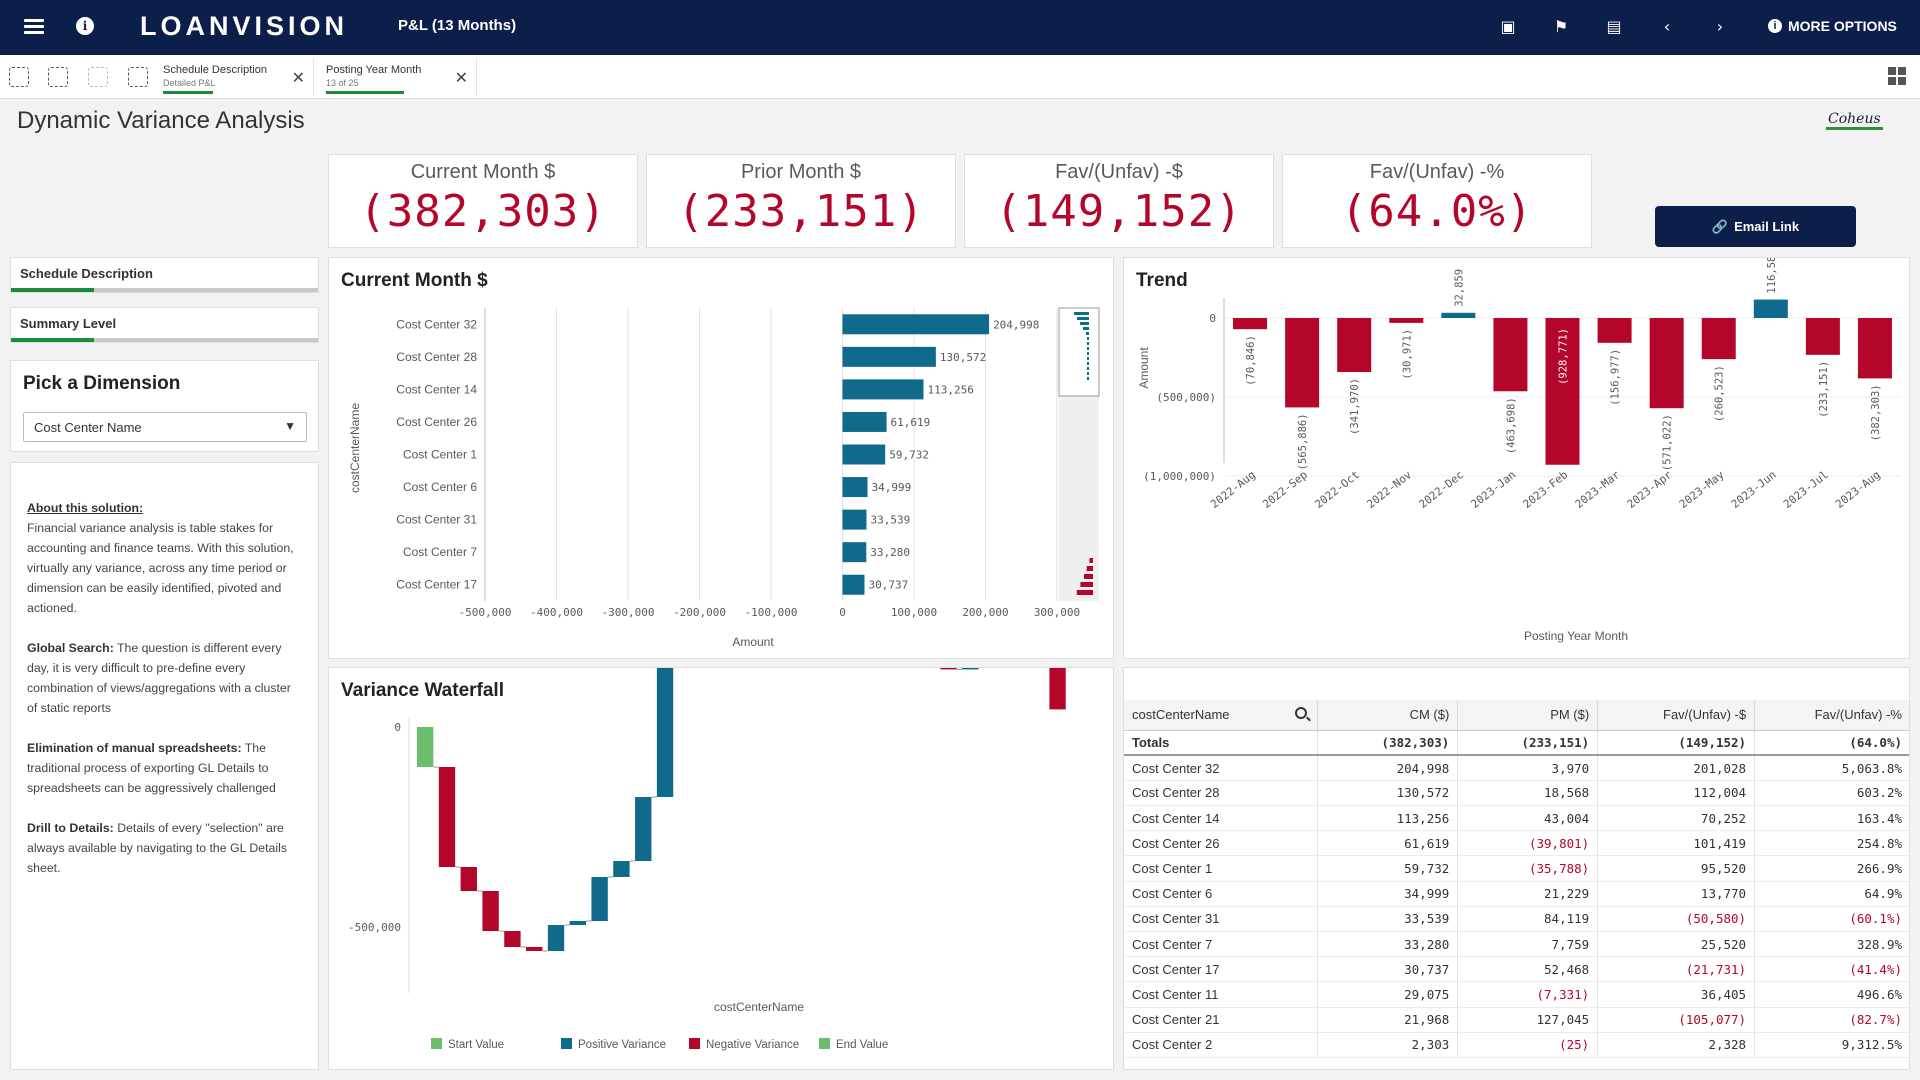 The height and width of the screenshot is (1080, 1920). Describe the element at coordinates (1221, 1020) in the screenshot. I see `cost-center-cell: Cost Center 21` at that location.